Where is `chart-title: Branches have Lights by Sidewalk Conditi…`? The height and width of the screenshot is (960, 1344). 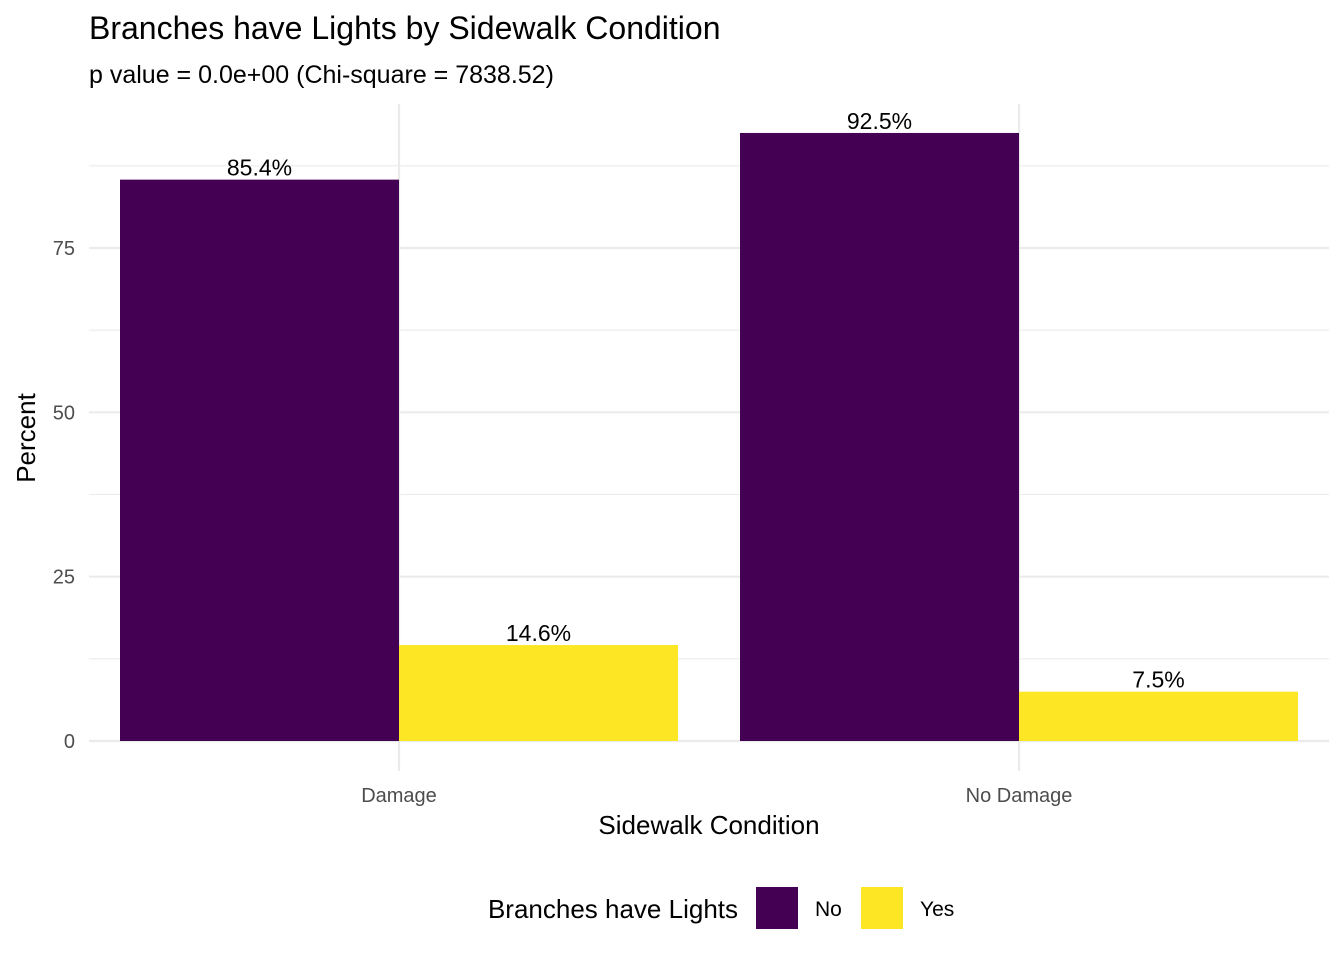 chart-title: Branches have Lights by Sidewalk Conditi… is located at coordinates (404, 28).